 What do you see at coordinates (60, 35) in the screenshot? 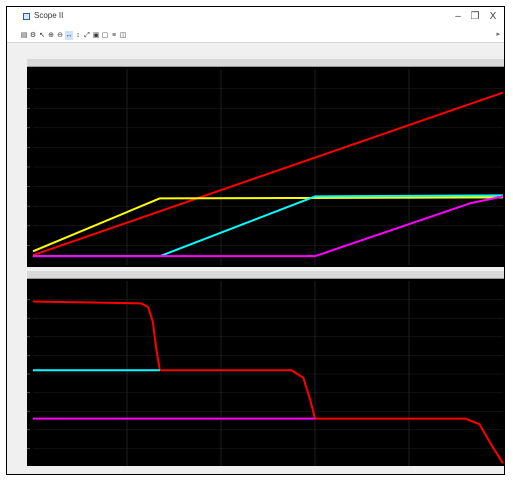
I see `zoom-out-icon: ⊖` at bounding box center [60, 35].